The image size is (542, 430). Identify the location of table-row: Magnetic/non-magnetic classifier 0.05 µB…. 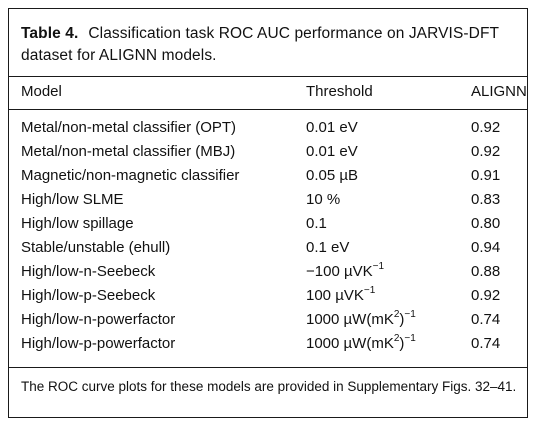
(268, 176).